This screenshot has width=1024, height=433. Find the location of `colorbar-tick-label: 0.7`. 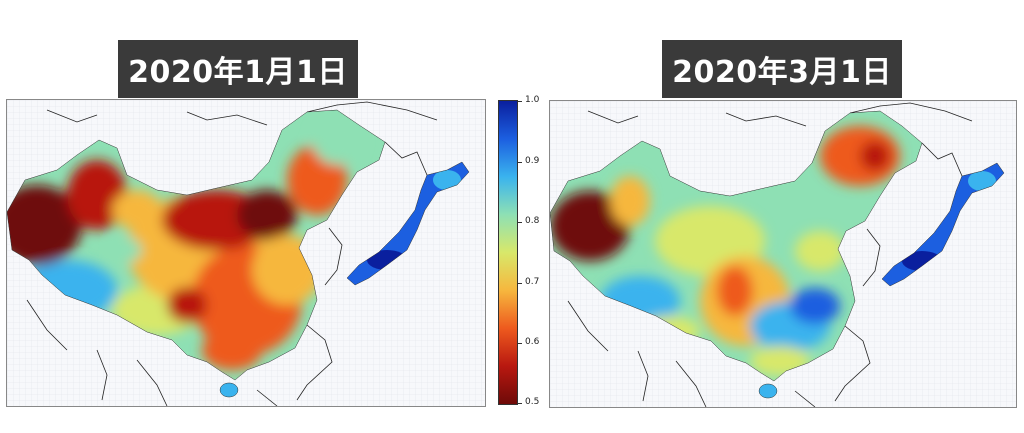

colorbar-tick-label: 0.7 is located at coordinates (532, 282).